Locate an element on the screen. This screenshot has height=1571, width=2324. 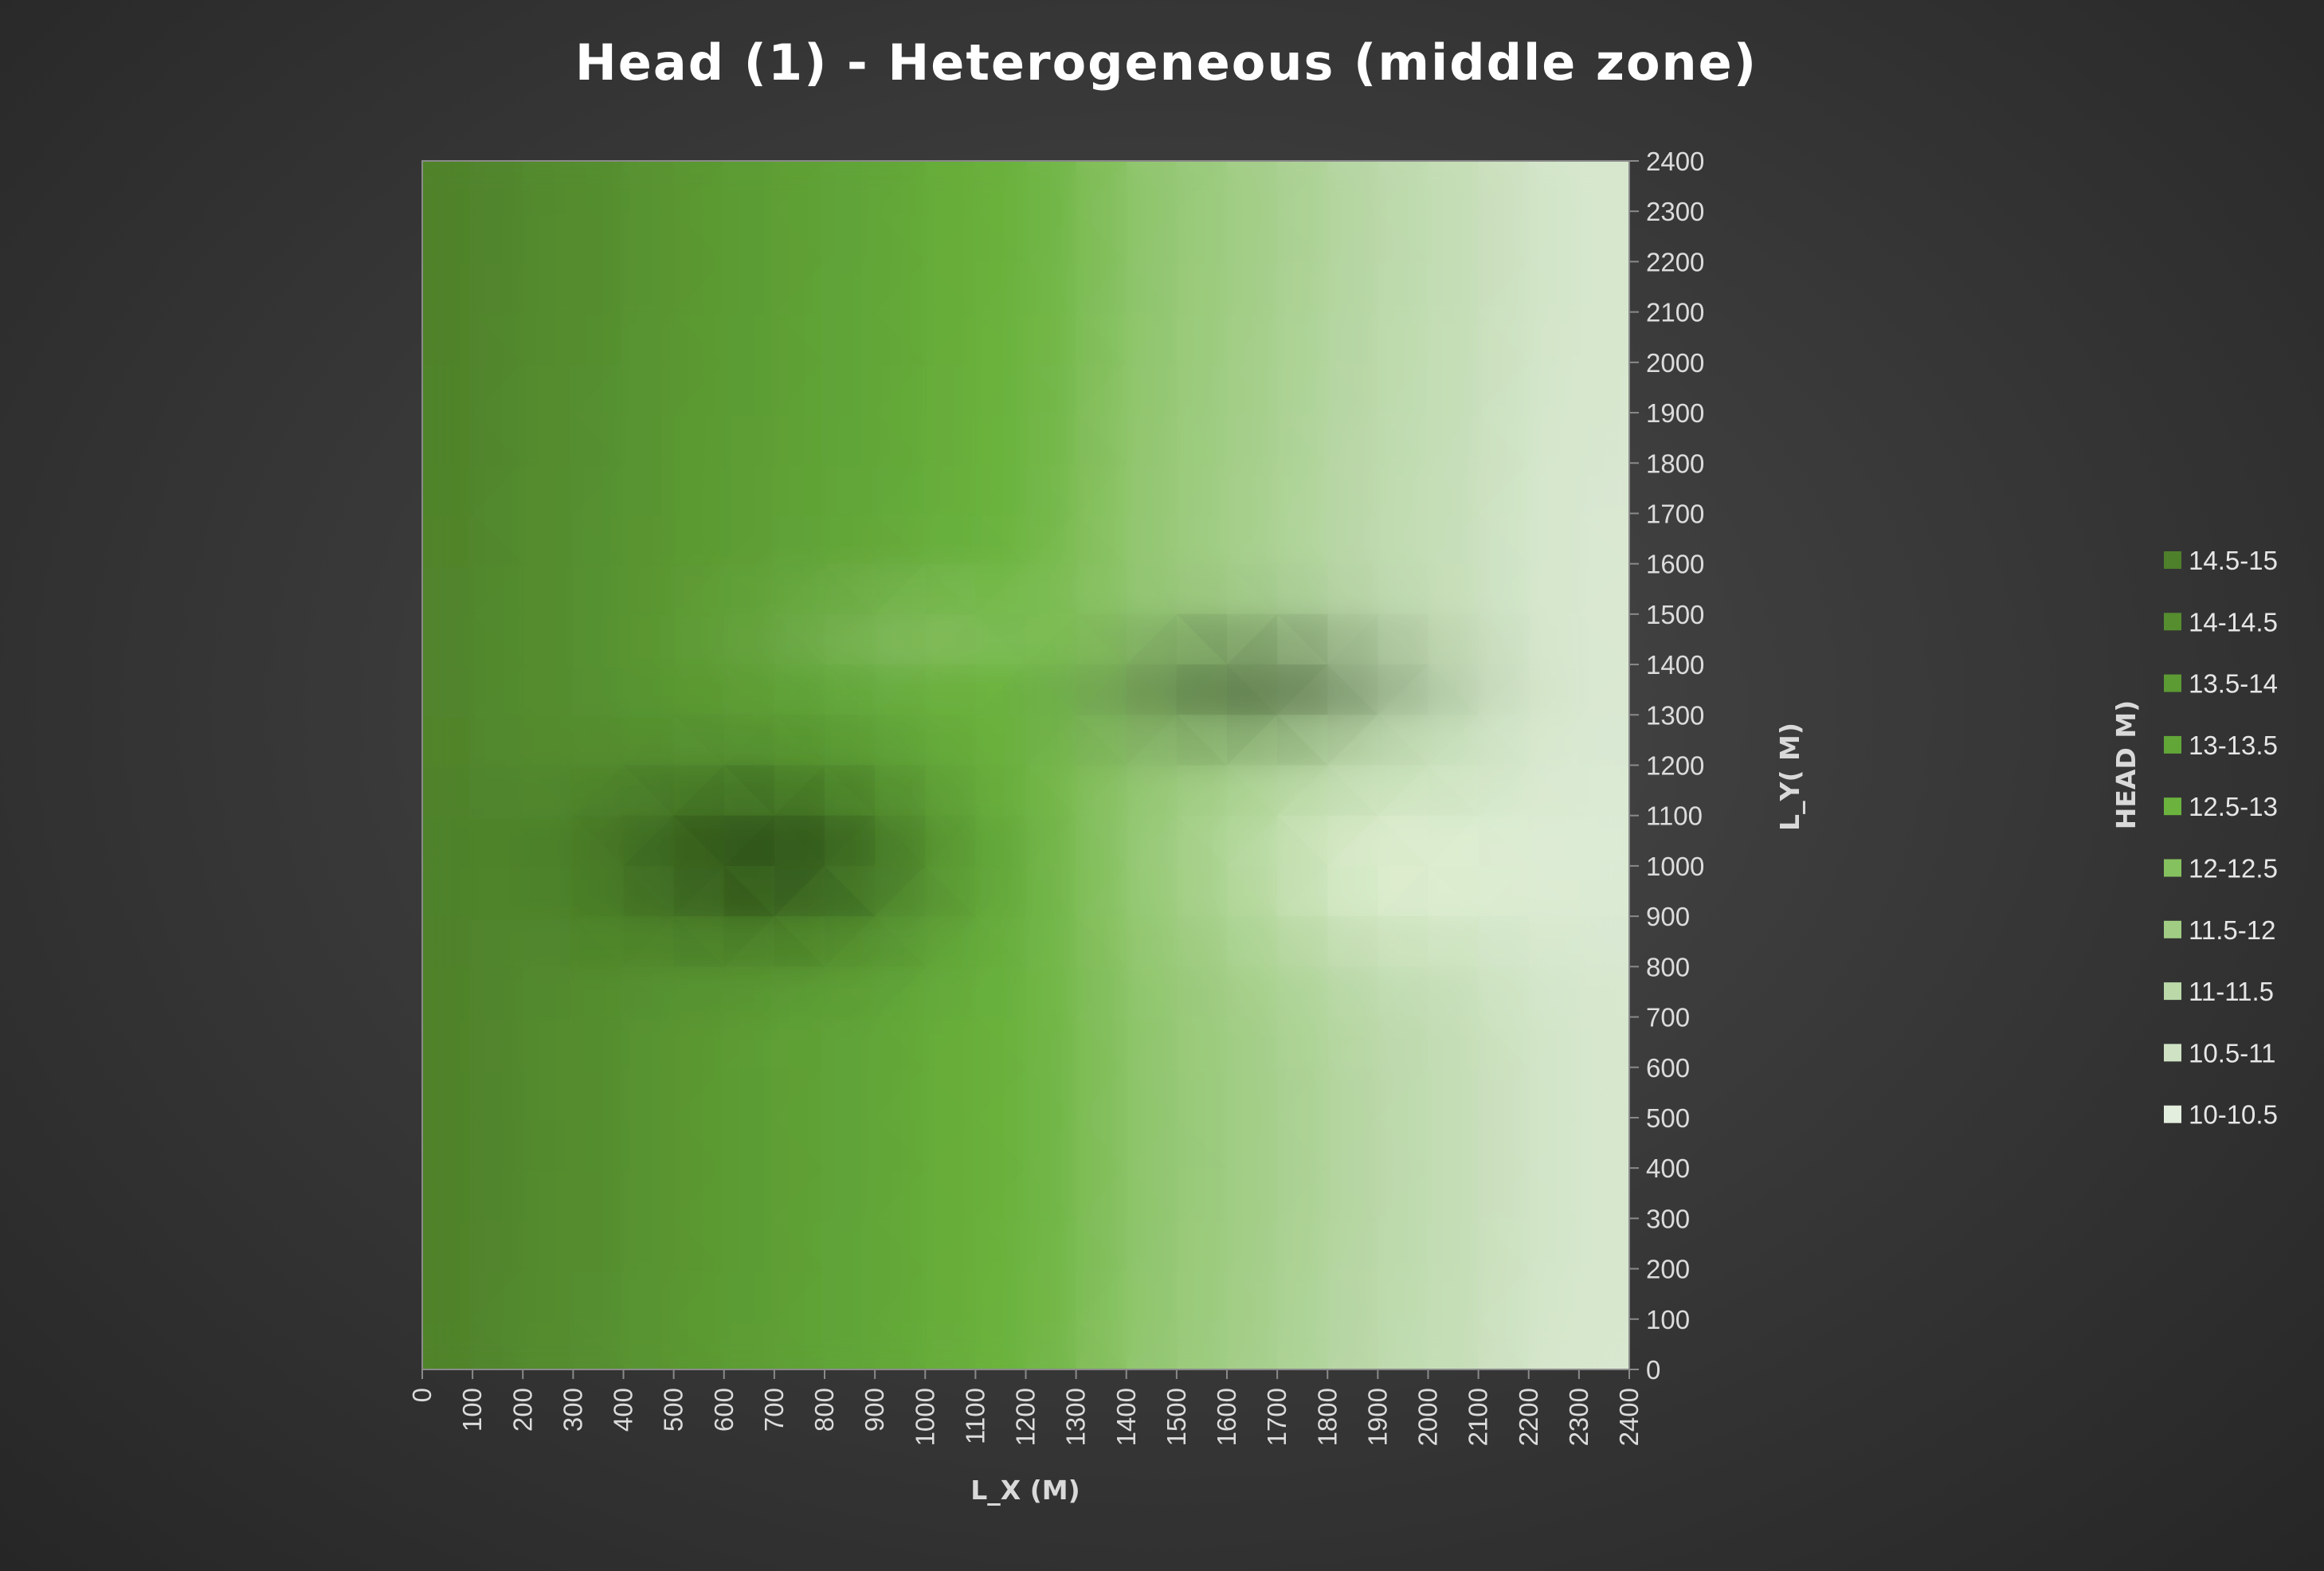
legend-swatch is located at coordinates (2173, 683).